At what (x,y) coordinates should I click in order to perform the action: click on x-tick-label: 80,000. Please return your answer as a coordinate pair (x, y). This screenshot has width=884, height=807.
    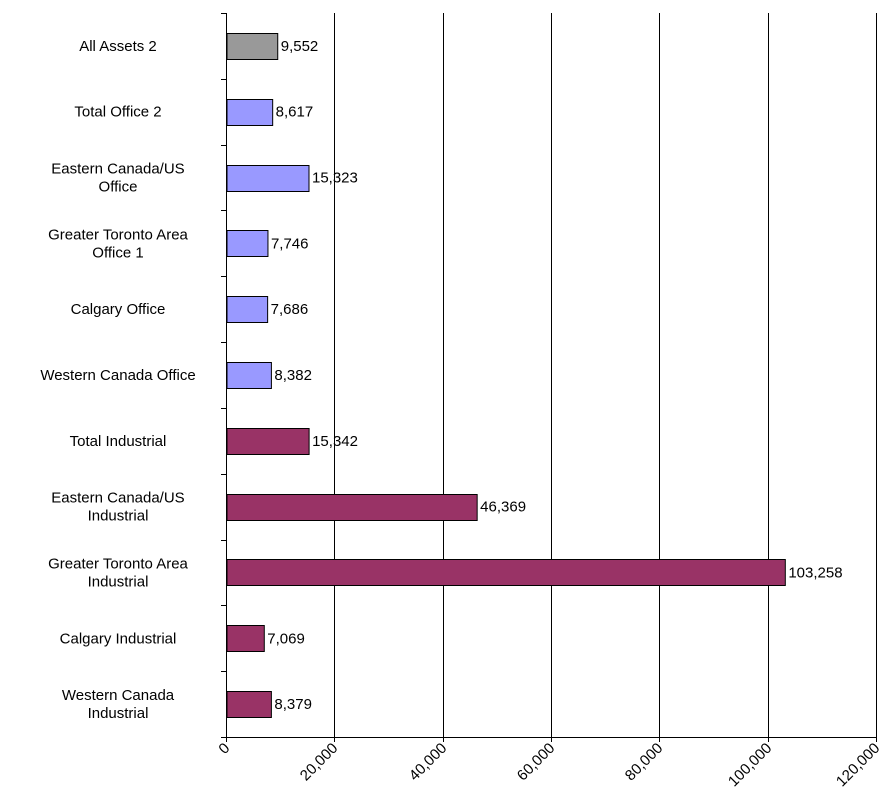
    Looking at the image, I should click on (644, 762).